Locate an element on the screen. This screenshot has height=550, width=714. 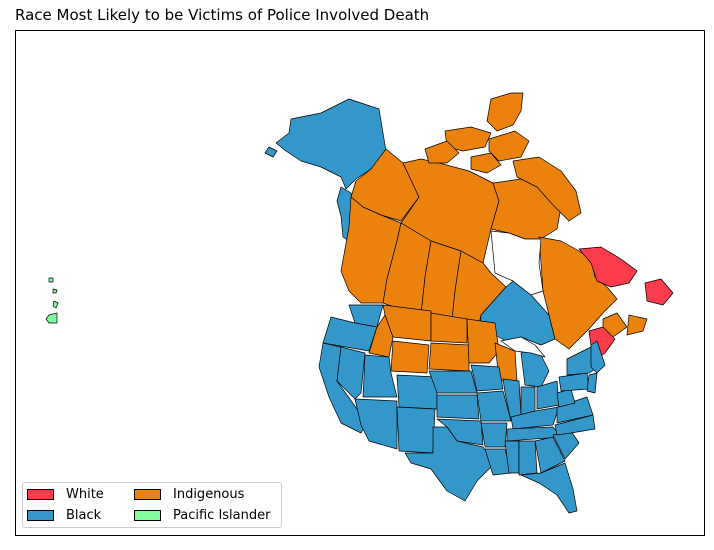
legend-swatch-black is located at coordinates (40, 515).